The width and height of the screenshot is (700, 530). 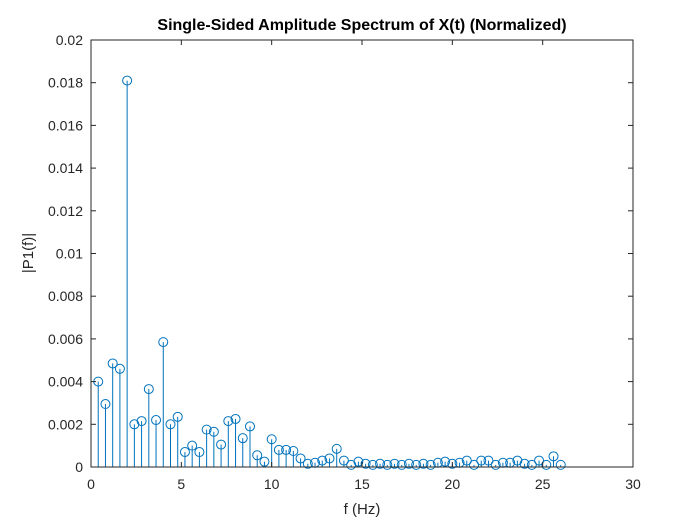 I want to click on x-tick-label: 20, so click(x=453, y=484).